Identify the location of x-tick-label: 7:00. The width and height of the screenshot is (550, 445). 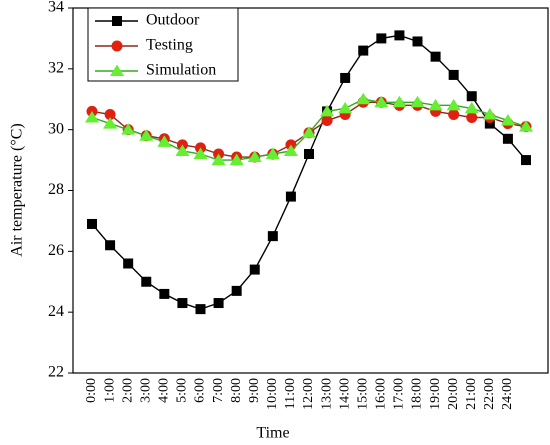
(218, 390).